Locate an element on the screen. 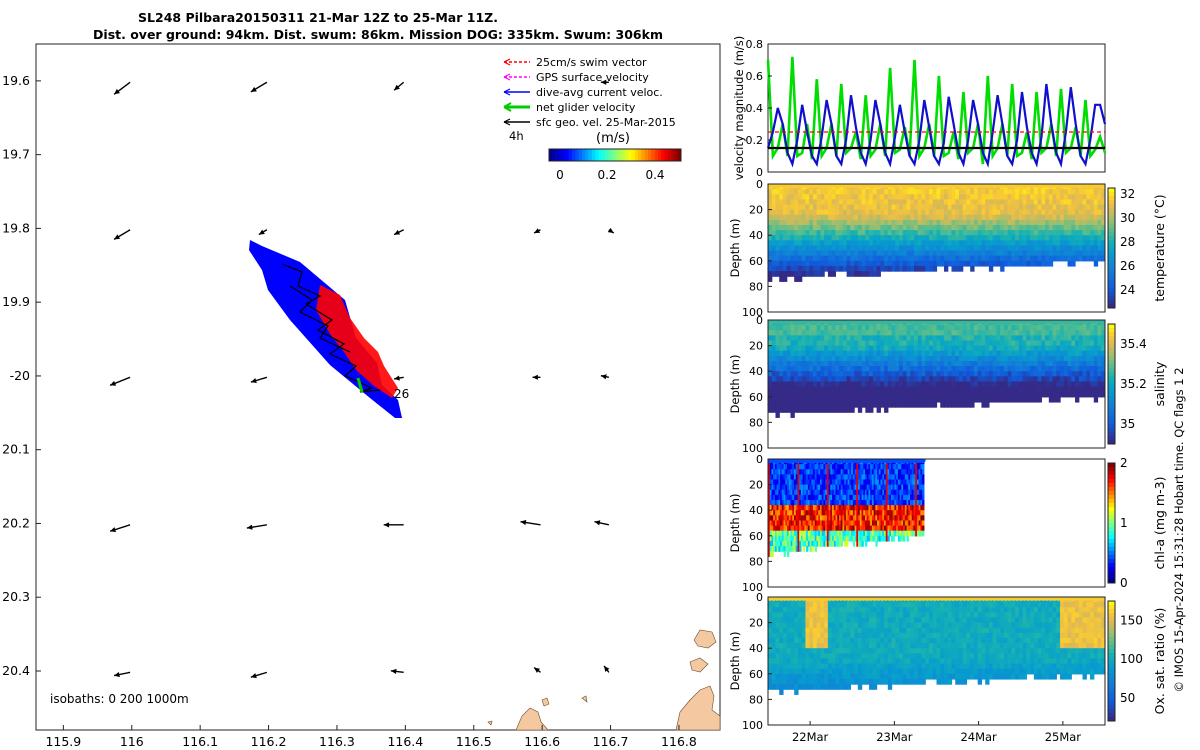  arrow-head is located at coordinates (610, 230).